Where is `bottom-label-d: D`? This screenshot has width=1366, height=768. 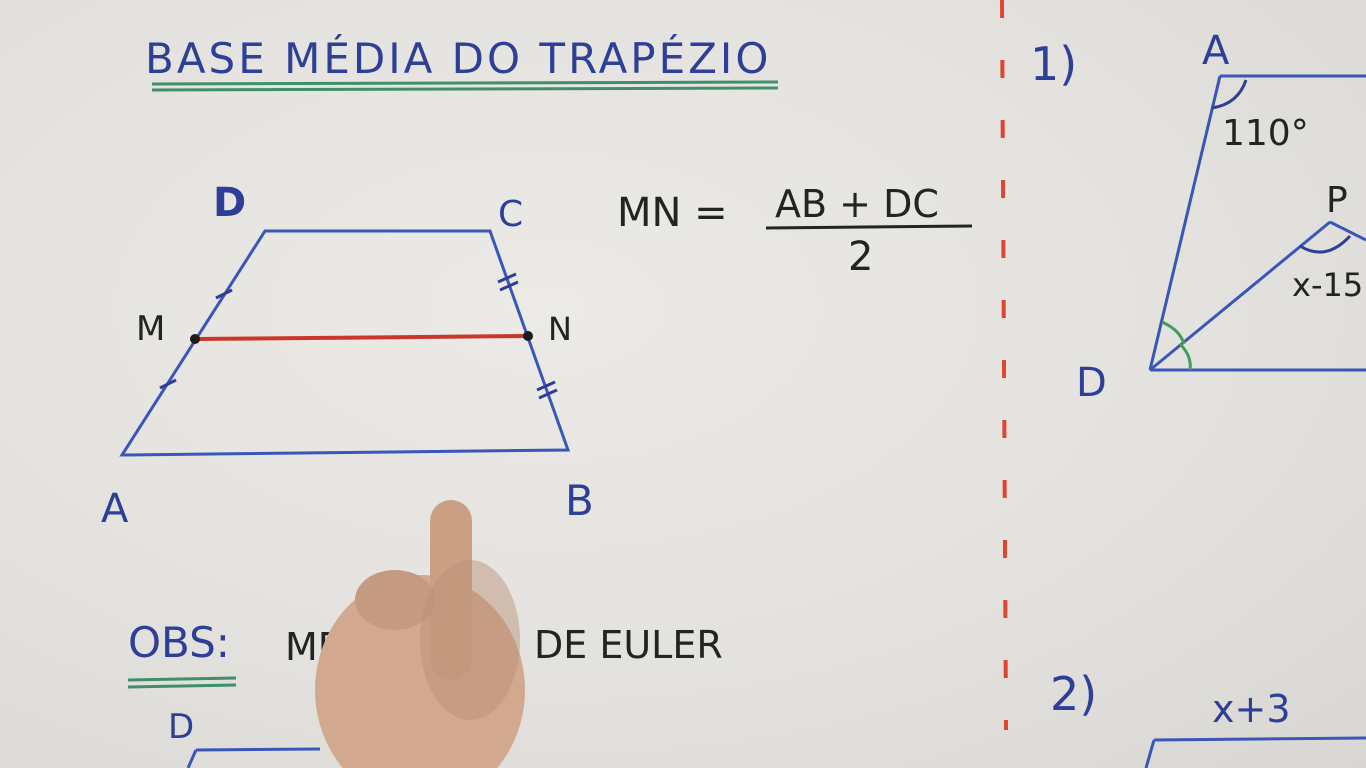
bottom-label-d: D is located at coordinates (181, 727).